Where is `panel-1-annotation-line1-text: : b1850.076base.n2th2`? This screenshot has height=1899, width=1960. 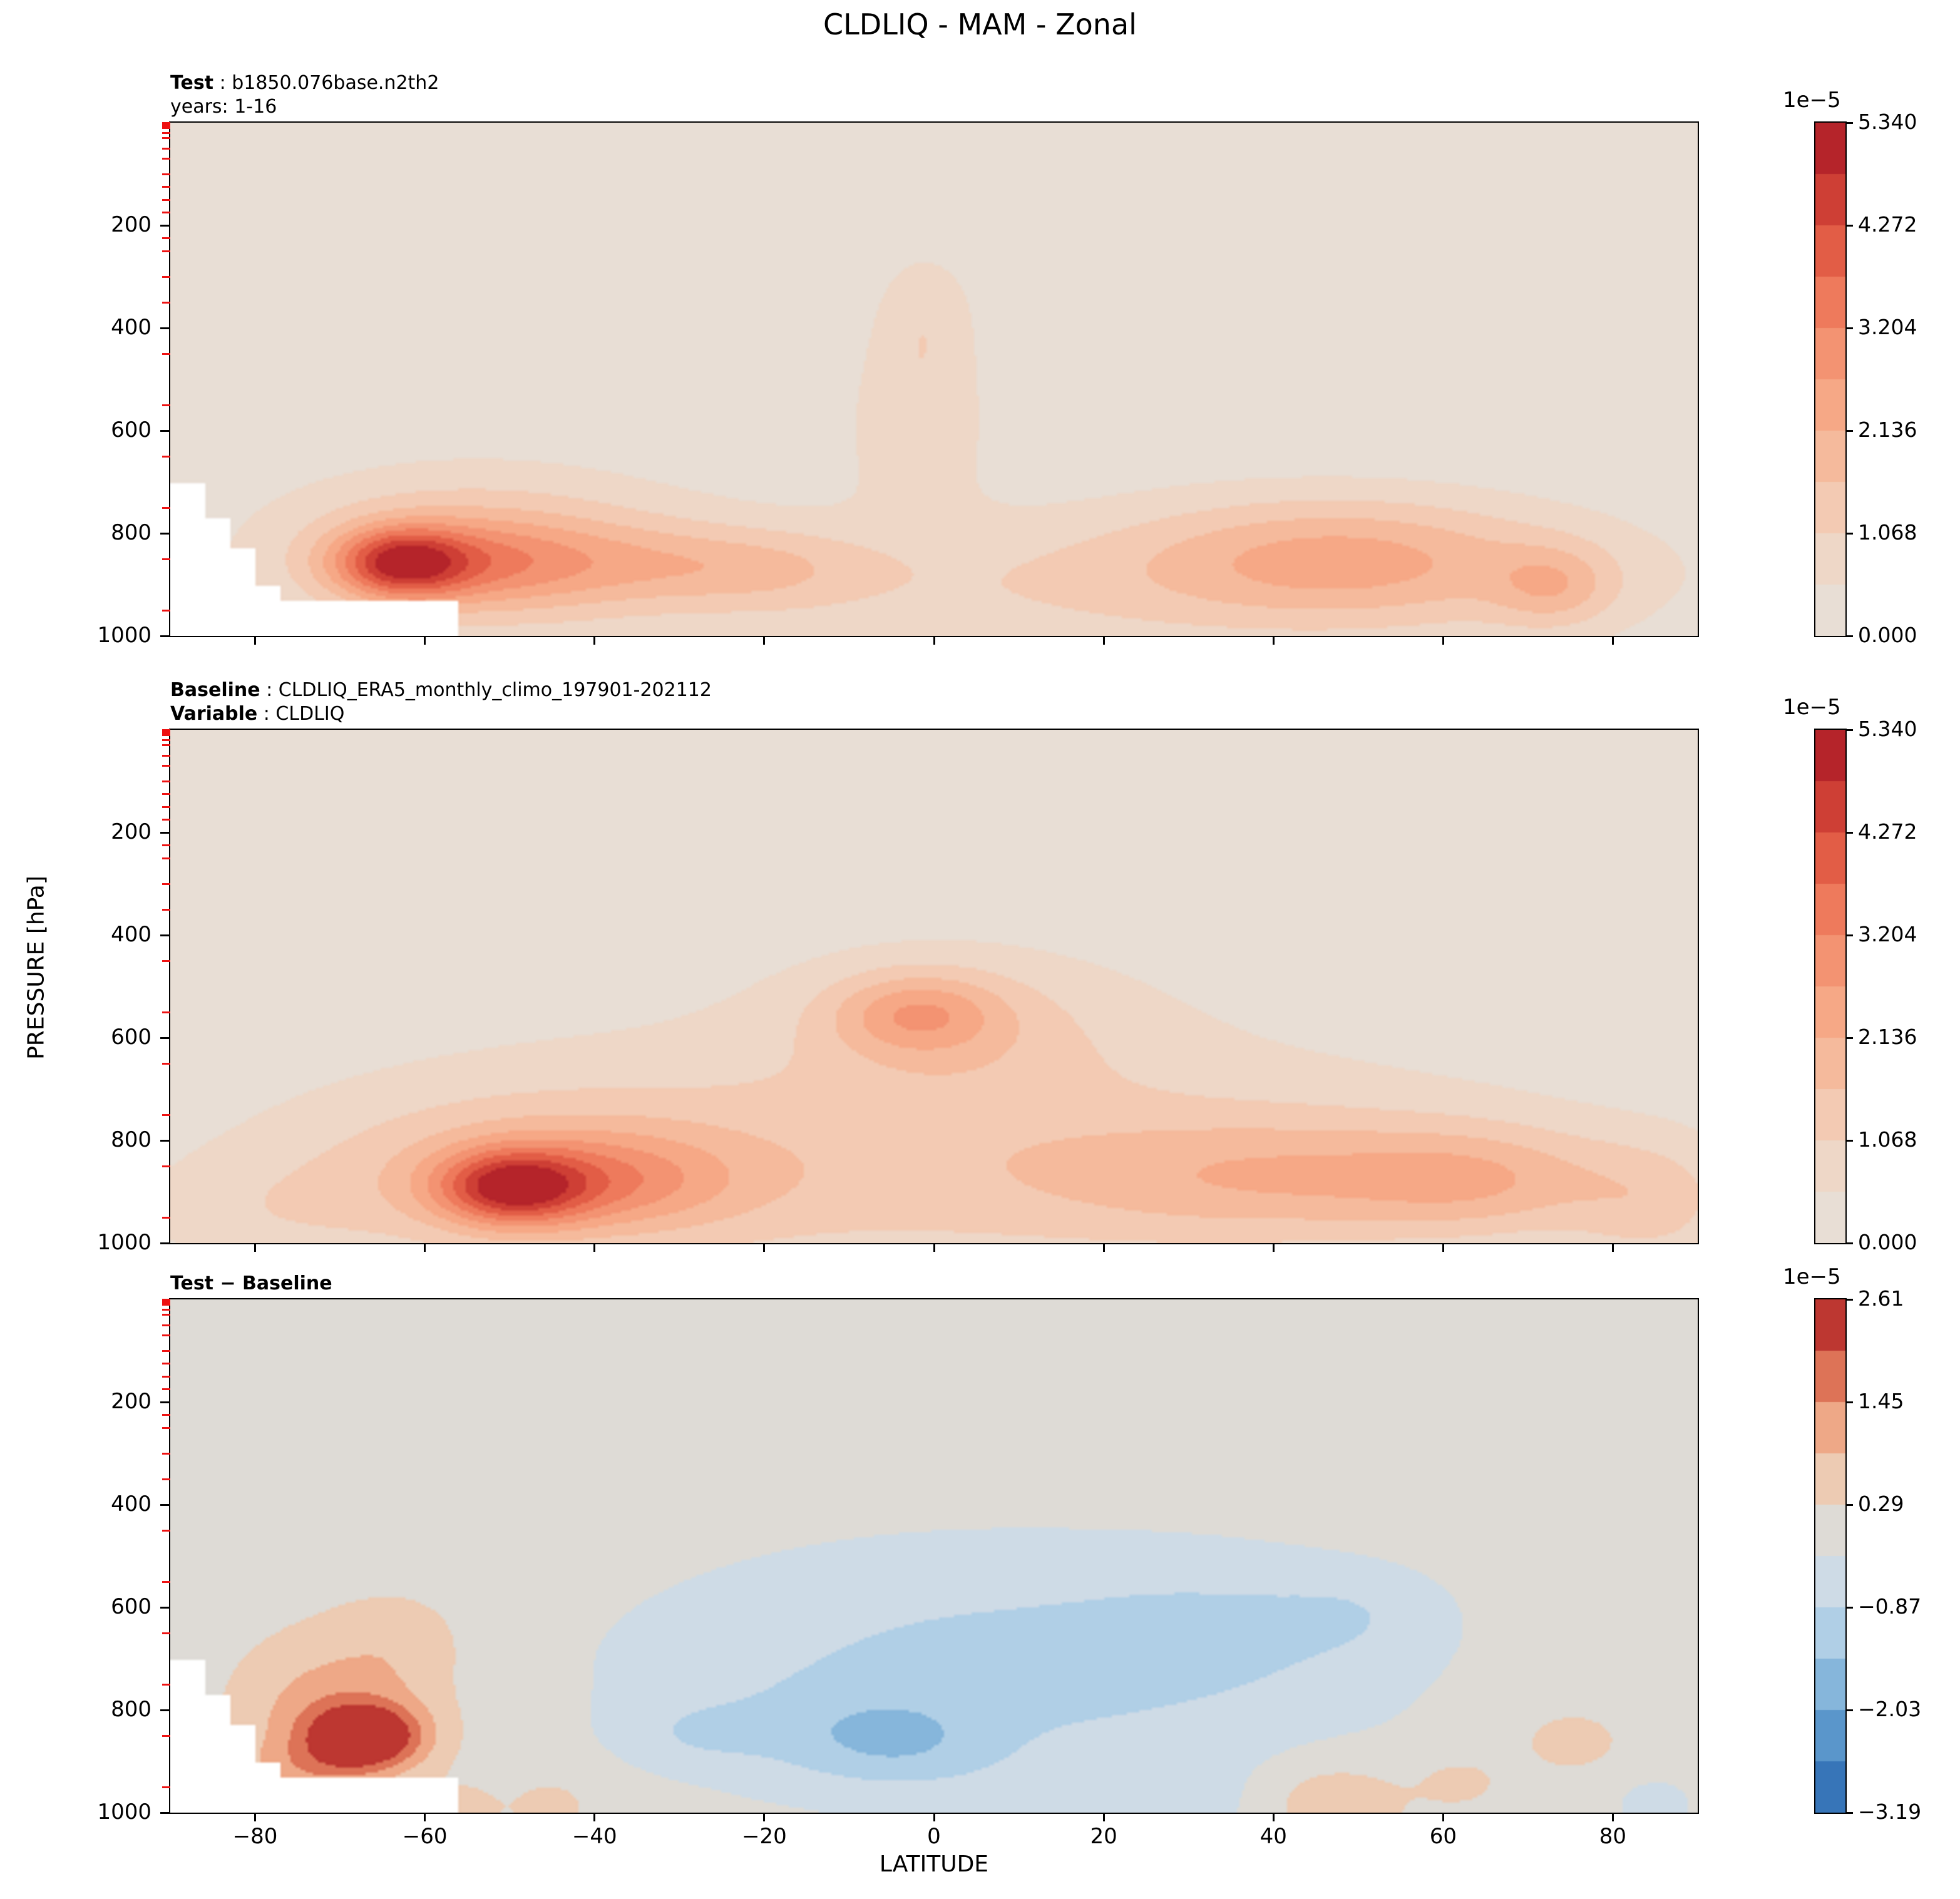 panel-1-annotation-line1-text: : b1850.076base.n2th2 is located at coordinates (326, 83).